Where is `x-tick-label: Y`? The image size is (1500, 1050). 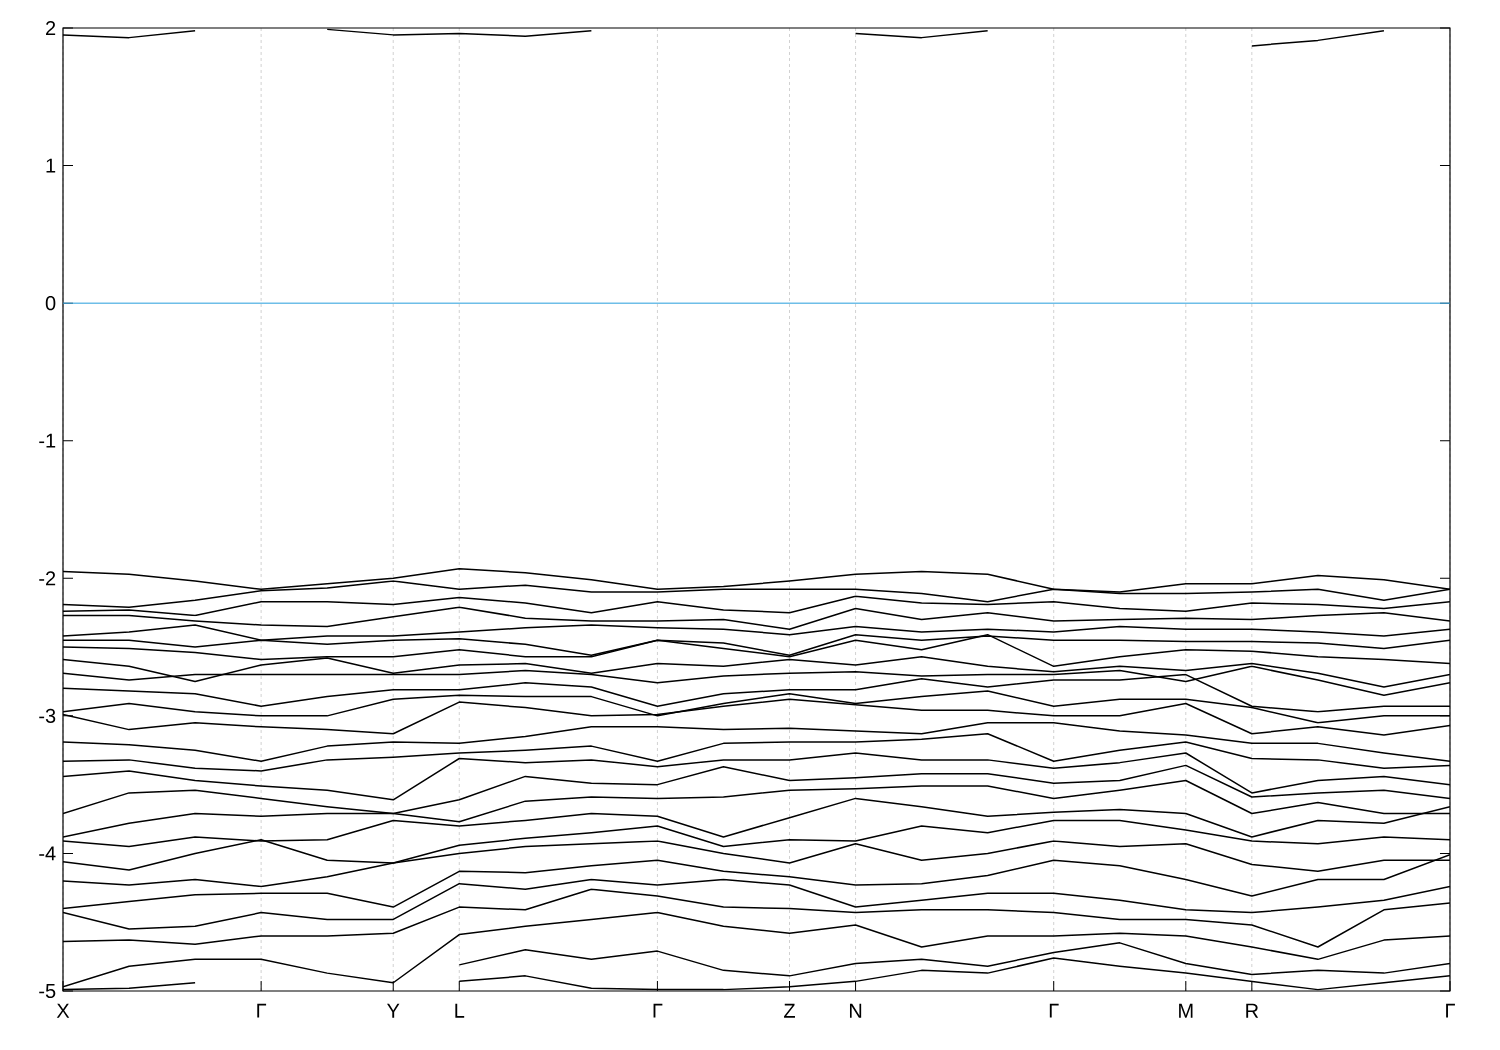 x-tick-label: Y is located at coordinates (393, 1010).